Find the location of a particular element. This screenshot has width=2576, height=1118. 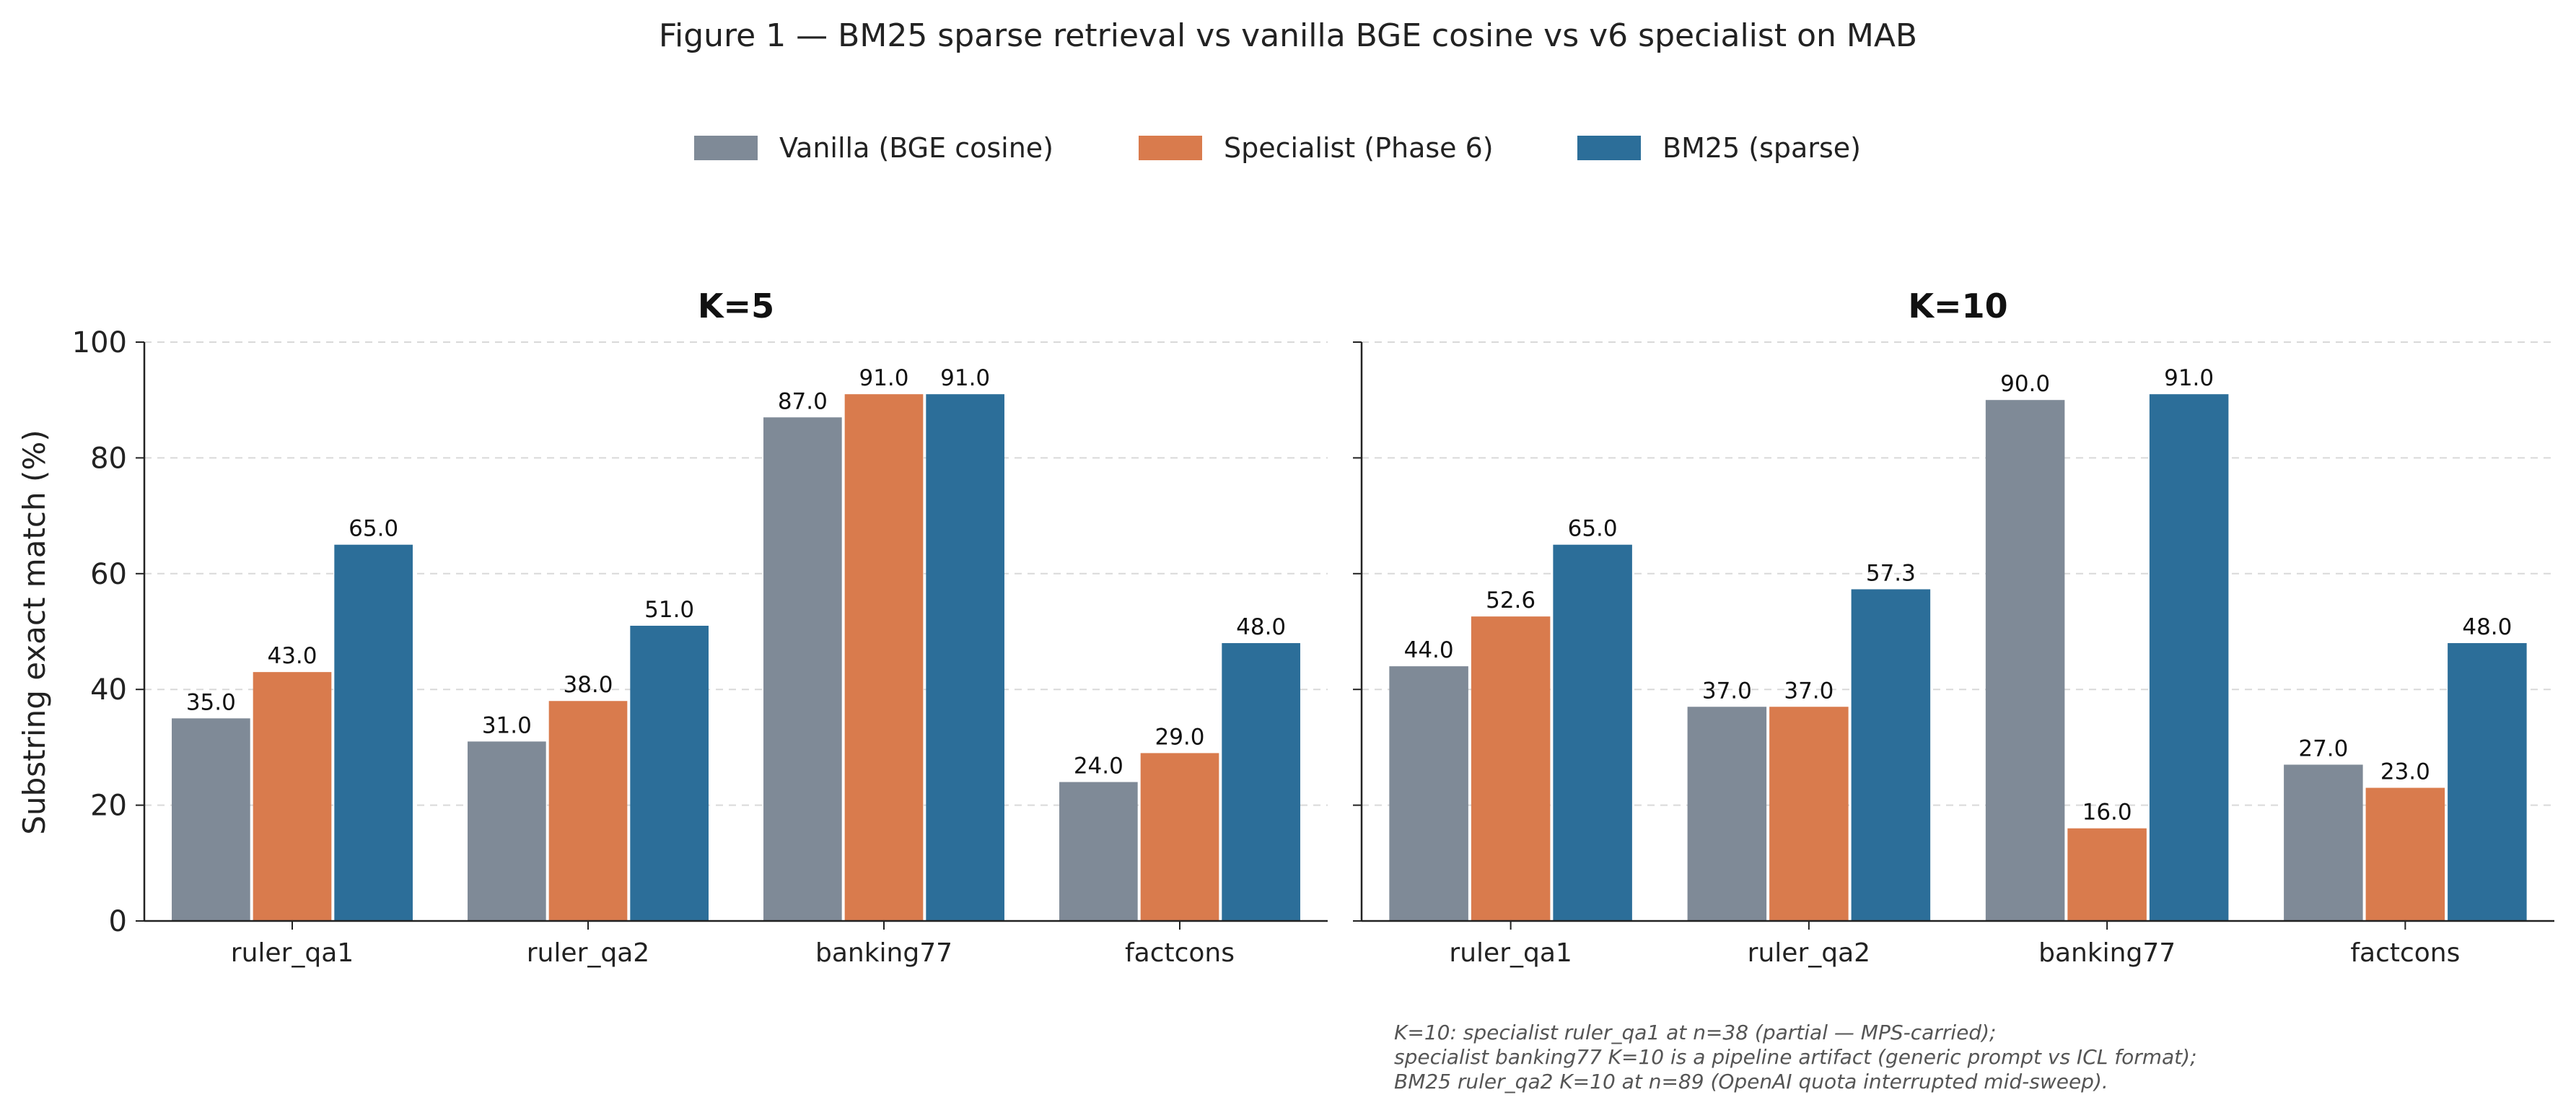

bar-value-label: 24.0 is located at coordinates (1098, 766).